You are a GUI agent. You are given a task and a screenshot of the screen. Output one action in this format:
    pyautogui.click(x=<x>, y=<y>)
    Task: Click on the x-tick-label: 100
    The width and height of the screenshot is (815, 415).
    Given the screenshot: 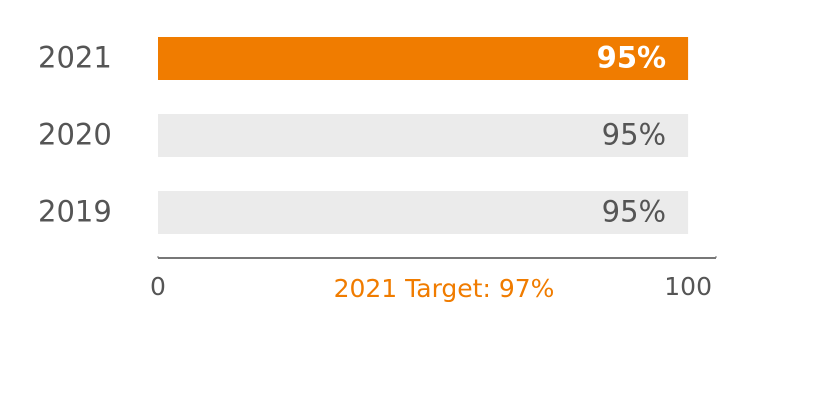 What is the action you would take?
    pyautogui.click(x=688, y=286)
    